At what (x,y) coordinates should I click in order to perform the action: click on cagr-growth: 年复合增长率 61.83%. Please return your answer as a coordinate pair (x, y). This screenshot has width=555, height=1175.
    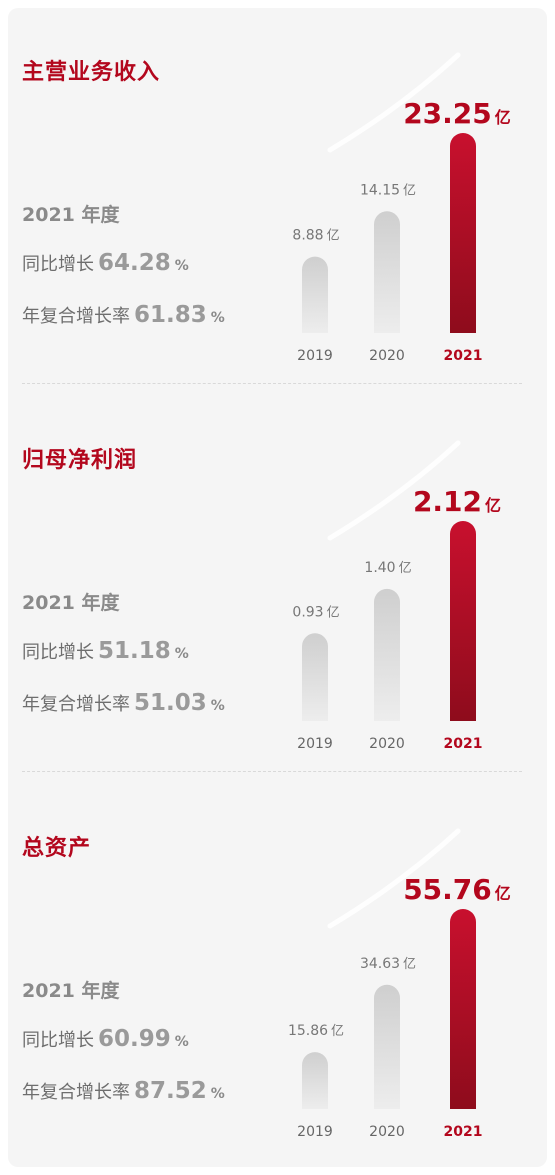
    Looking at the image, I should click on (123, 315).